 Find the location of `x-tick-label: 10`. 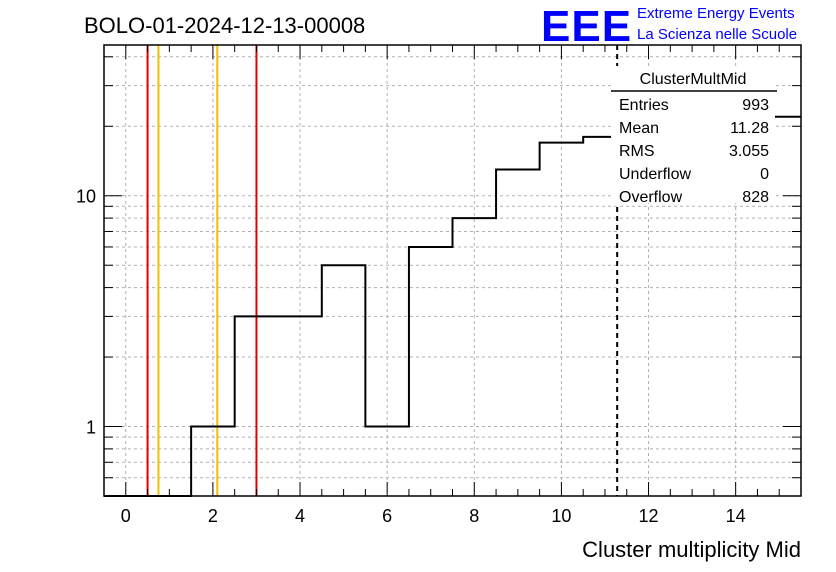

x-tick-label: 10 is located at coordinates (561, 516).